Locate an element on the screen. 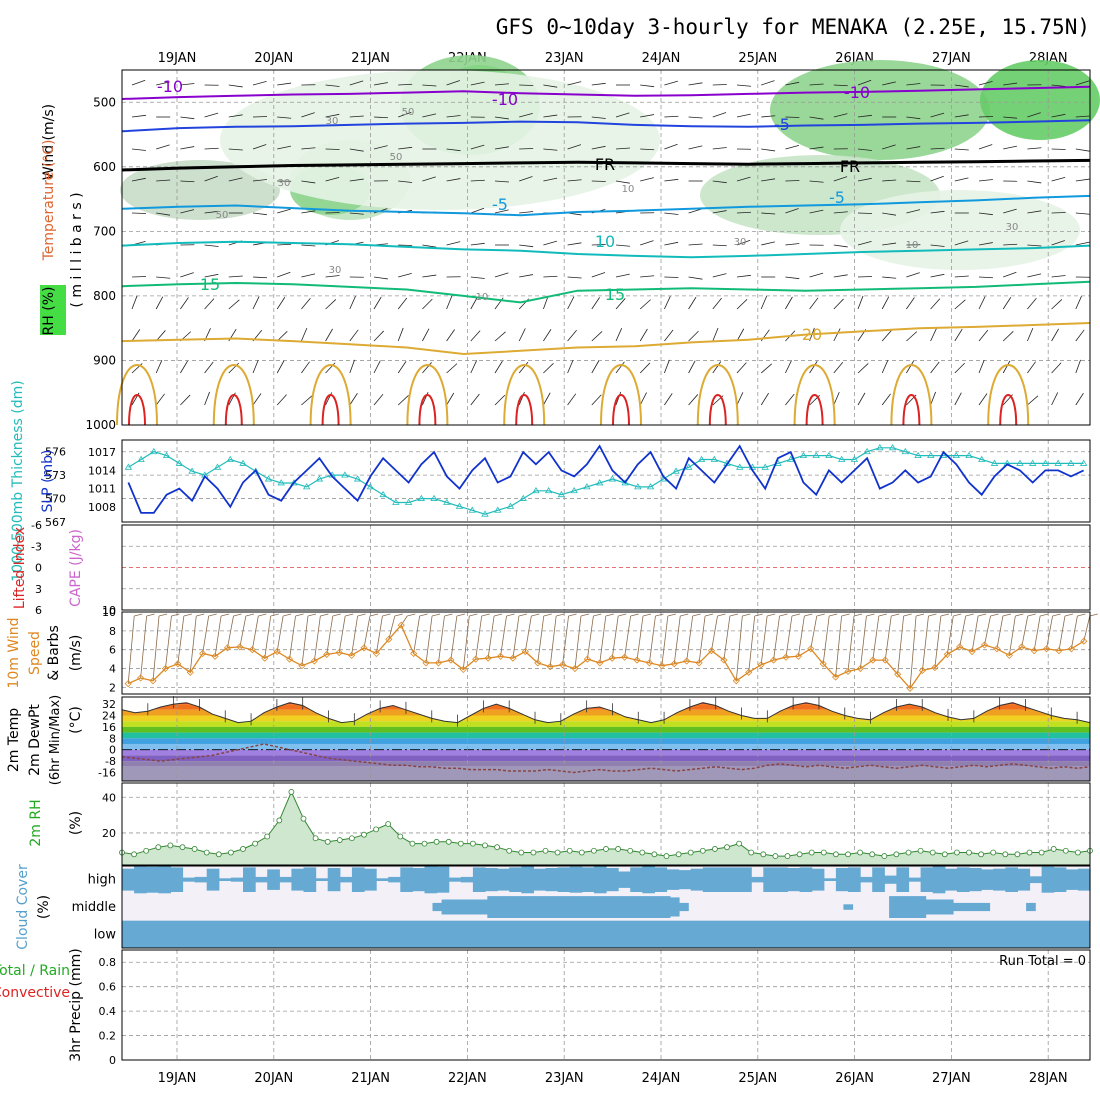  precip-tick-4: 0 is located at coordinates (112, 1060).